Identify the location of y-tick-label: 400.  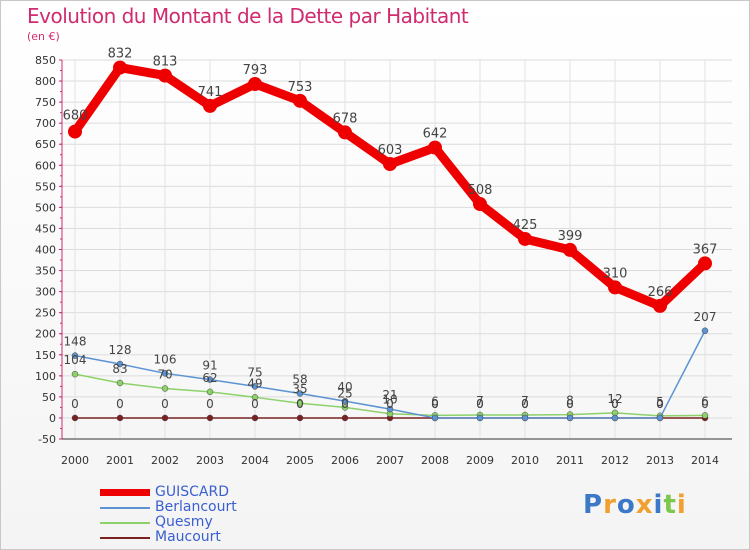
(45, 250).